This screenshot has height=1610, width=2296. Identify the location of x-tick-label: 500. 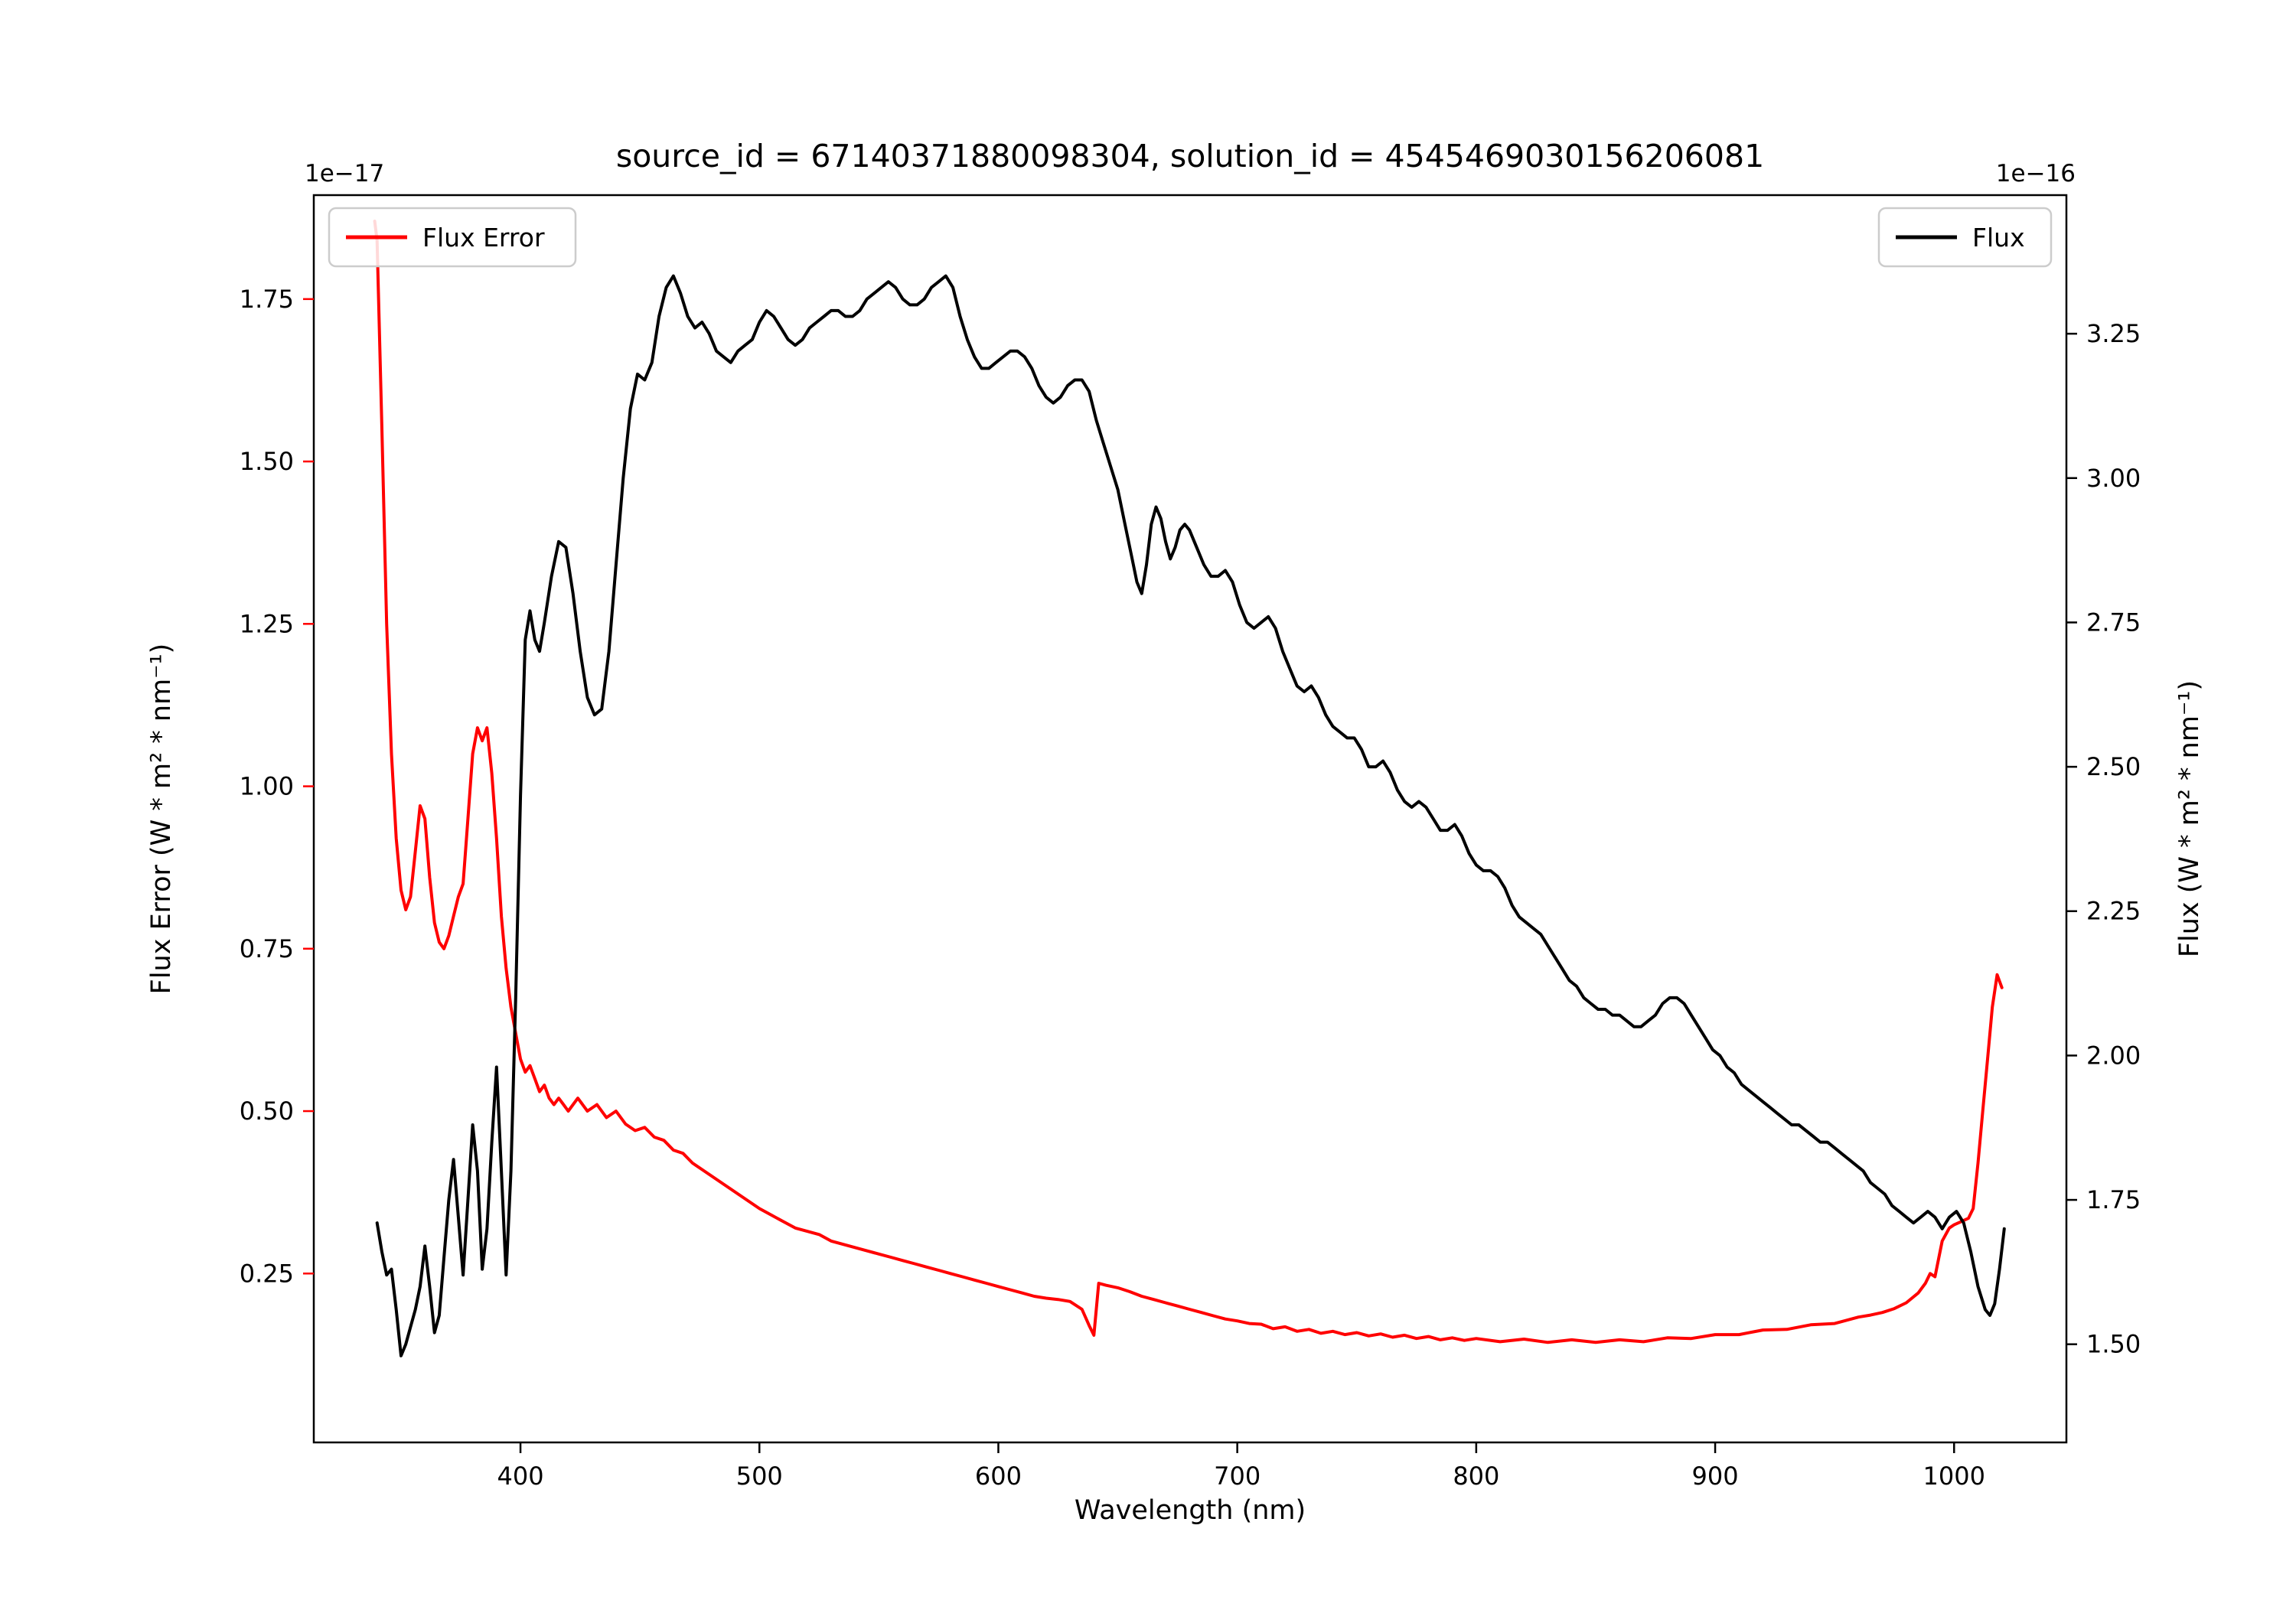
(759, 1476).